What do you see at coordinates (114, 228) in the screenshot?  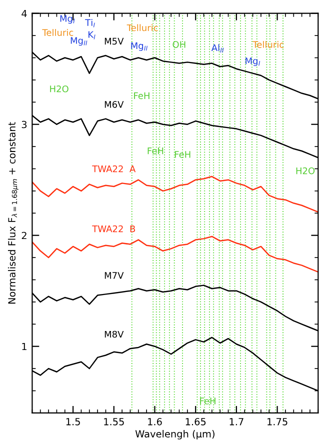 I see `series-label: TWA22 B` at bounding box center [114, 228].